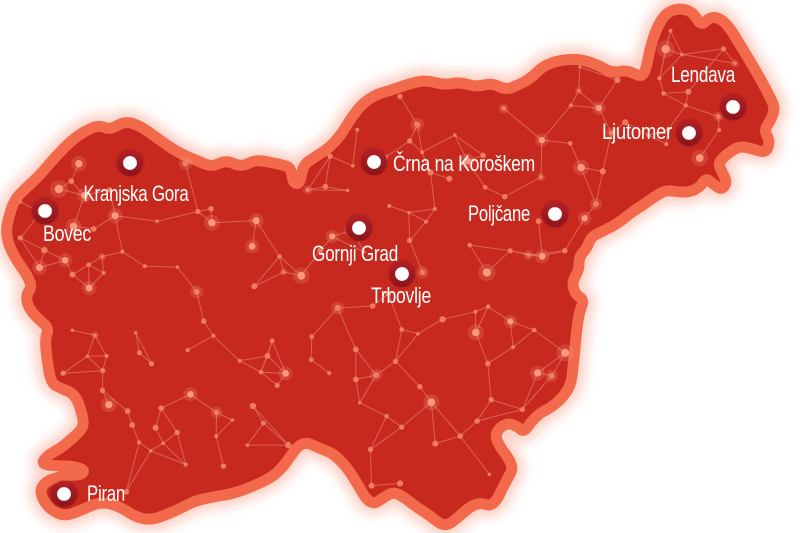 This screenshot has width=800, height=533. I want to click on city-marker-polj-ane, so click(555, 214).